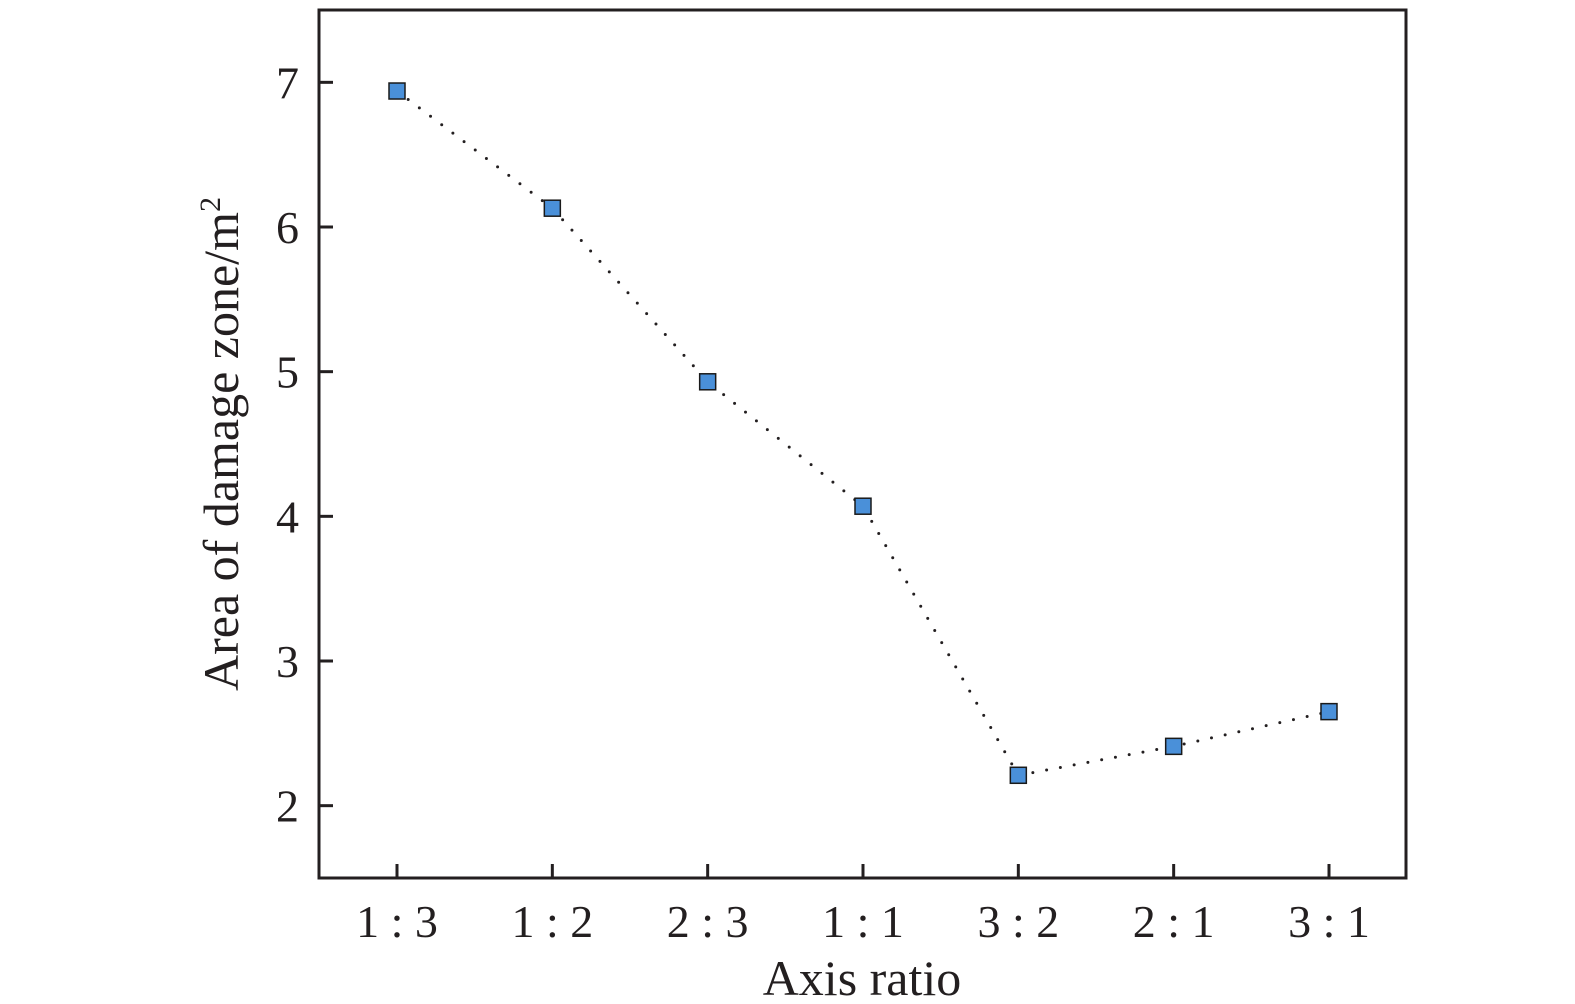 The width and height of the screenshot is (1575, 1004). Describe the element at coordinates (287, 372) in the screenshot. I see `y-tick-label: 5` at that location.